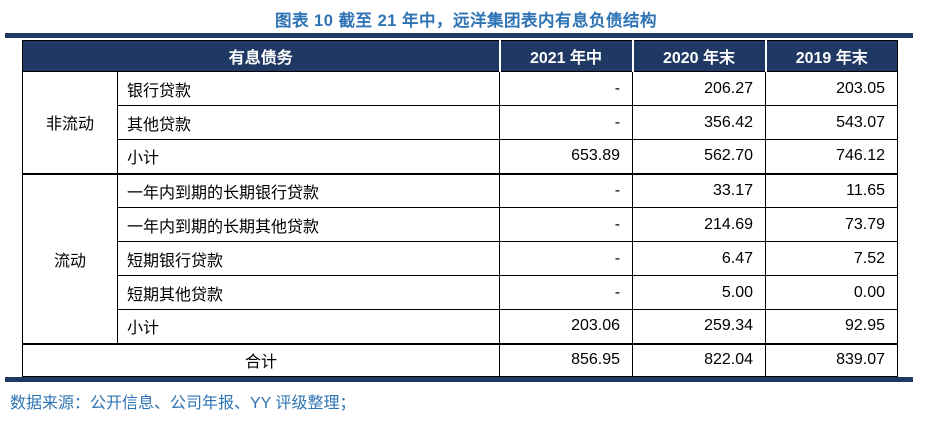  I want to click on table-row: 其他贷款 - 356.42 543.07, so click(461, 122).